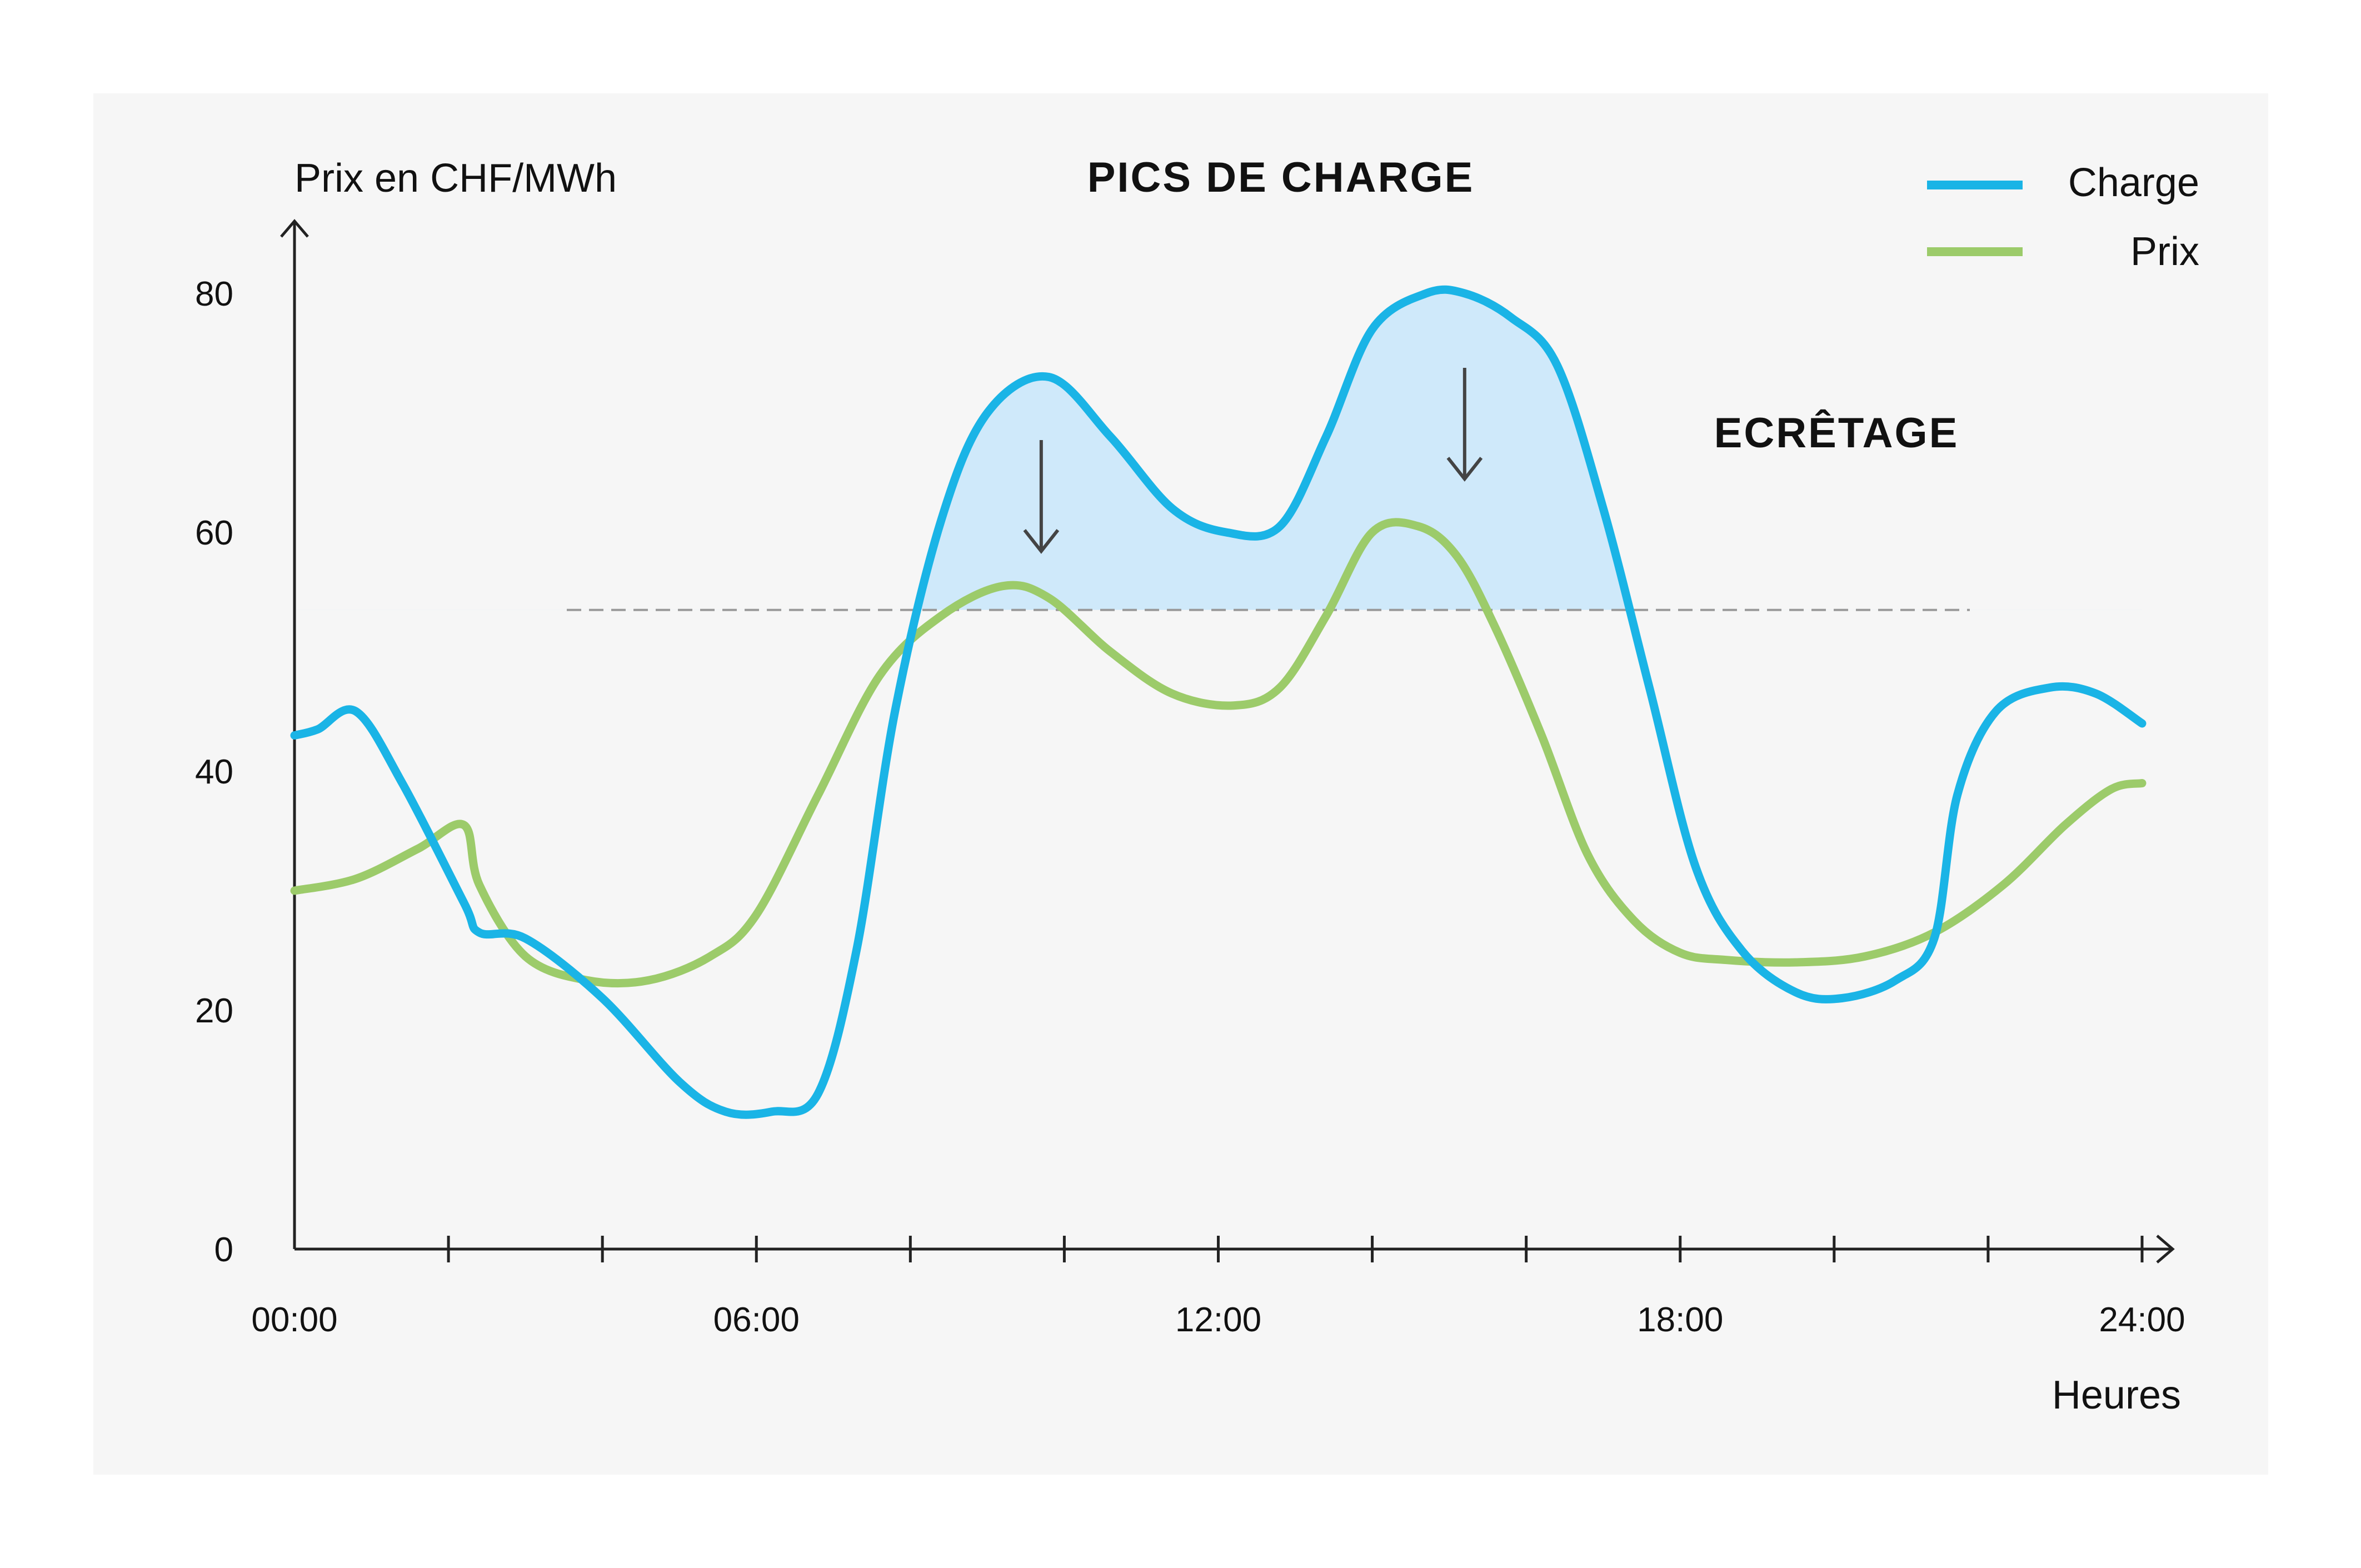 This screenshot has width=2361, height=1568. I want to click on x-tick-label: 12:00, so click(1218, 1320).